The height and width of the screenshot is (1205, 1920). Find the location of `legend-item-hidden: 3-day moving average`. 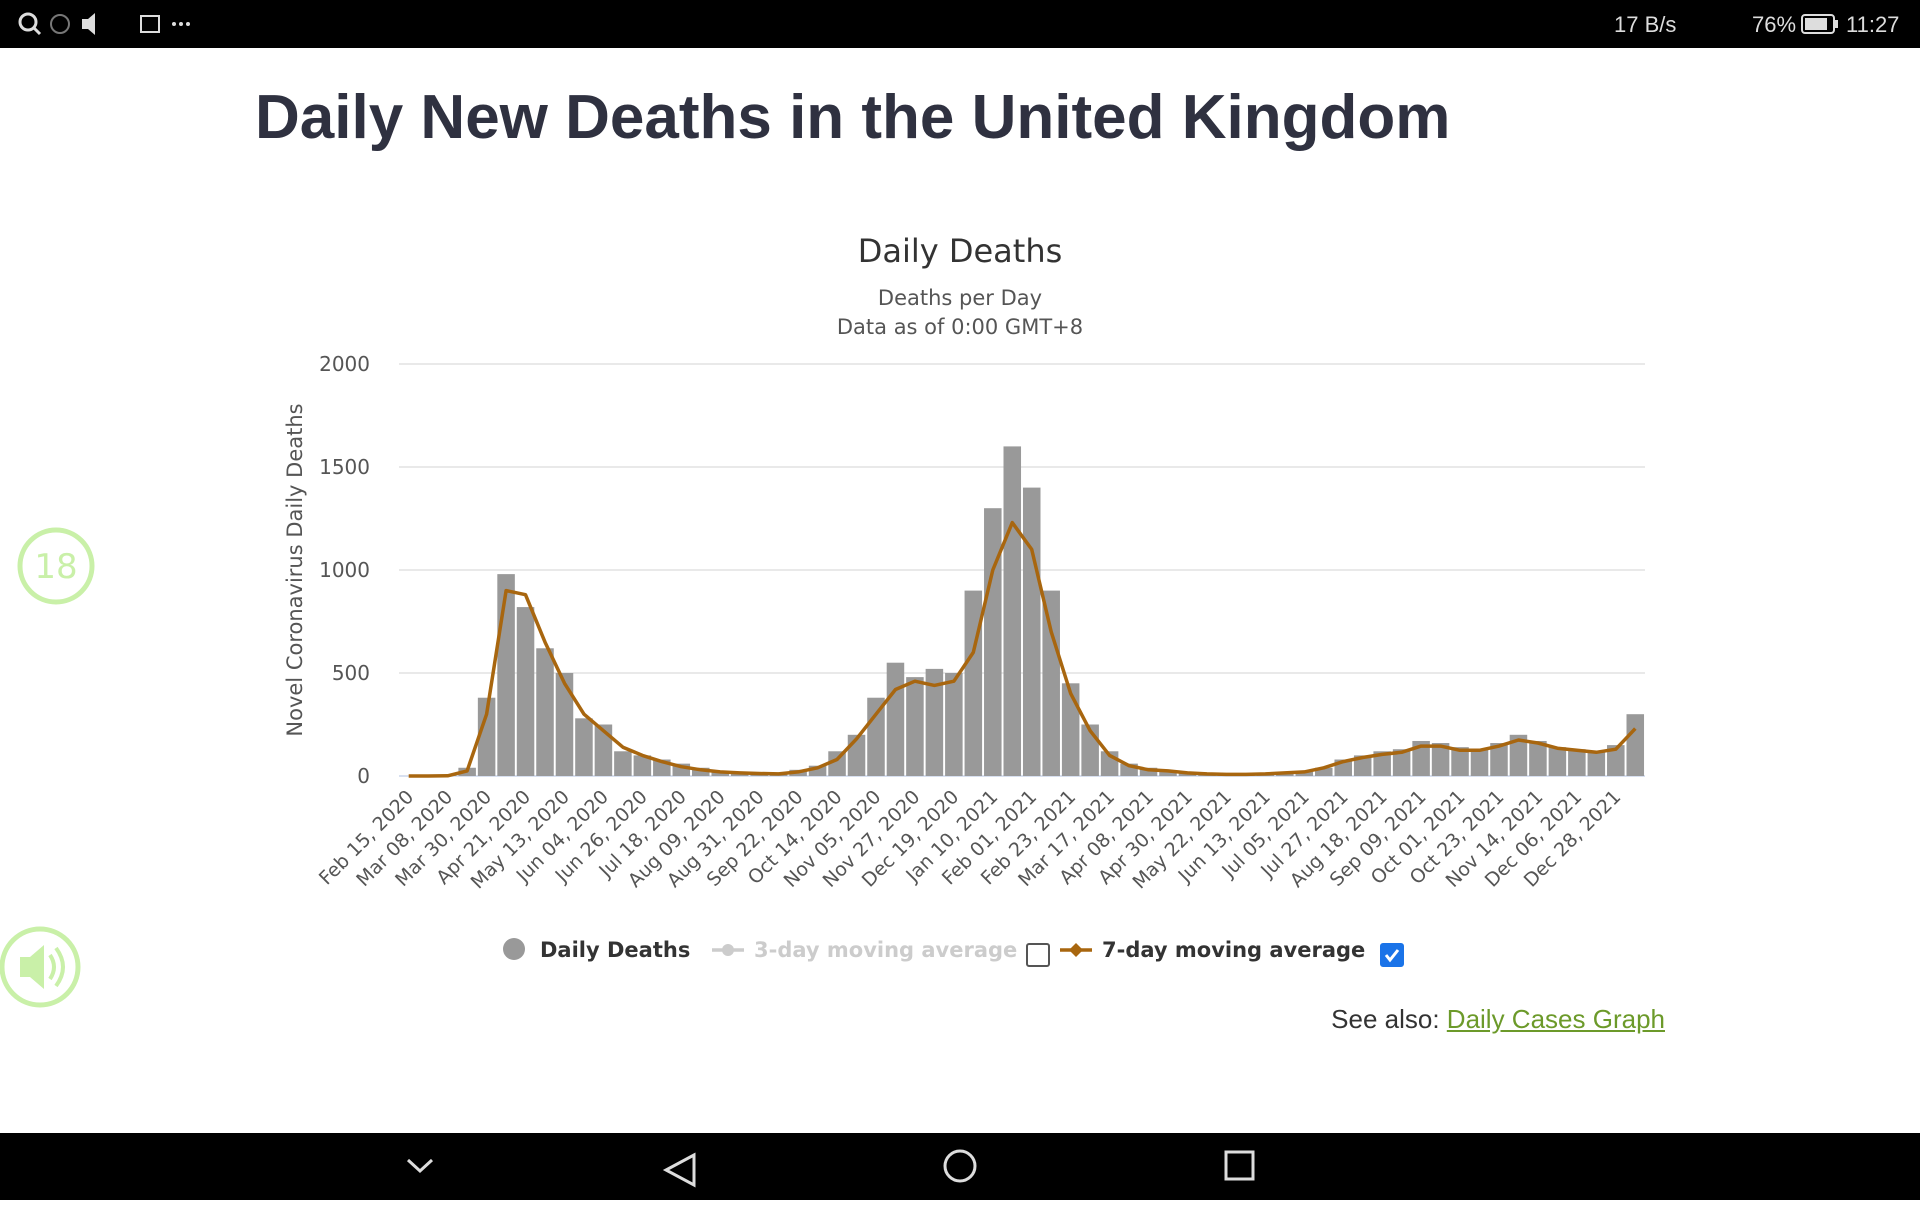

legend-item-hidden: 3-day moving average is located at coordinates (864, 950).